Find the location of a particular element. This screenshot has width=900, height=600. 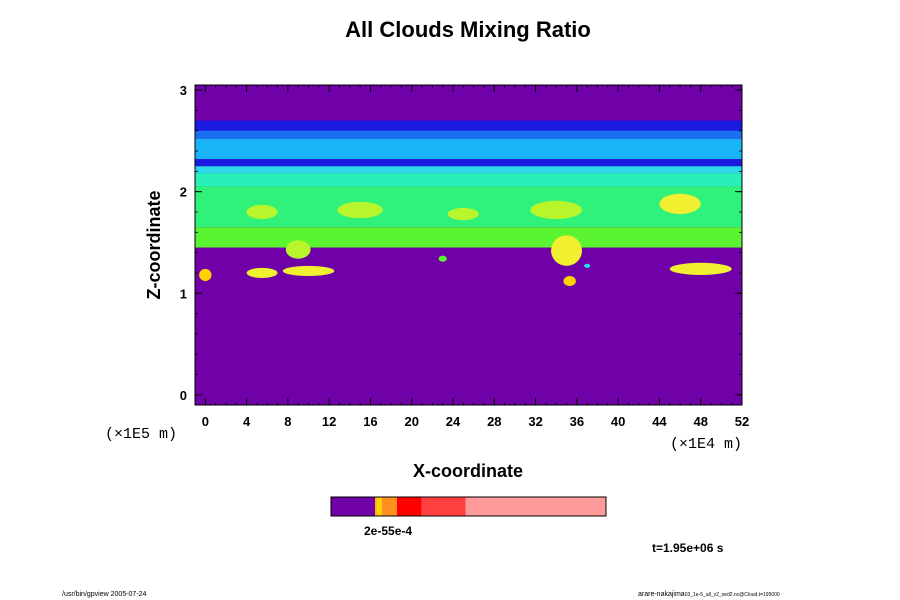

x-tick-label: 8 is located at coordinates (287, 421).